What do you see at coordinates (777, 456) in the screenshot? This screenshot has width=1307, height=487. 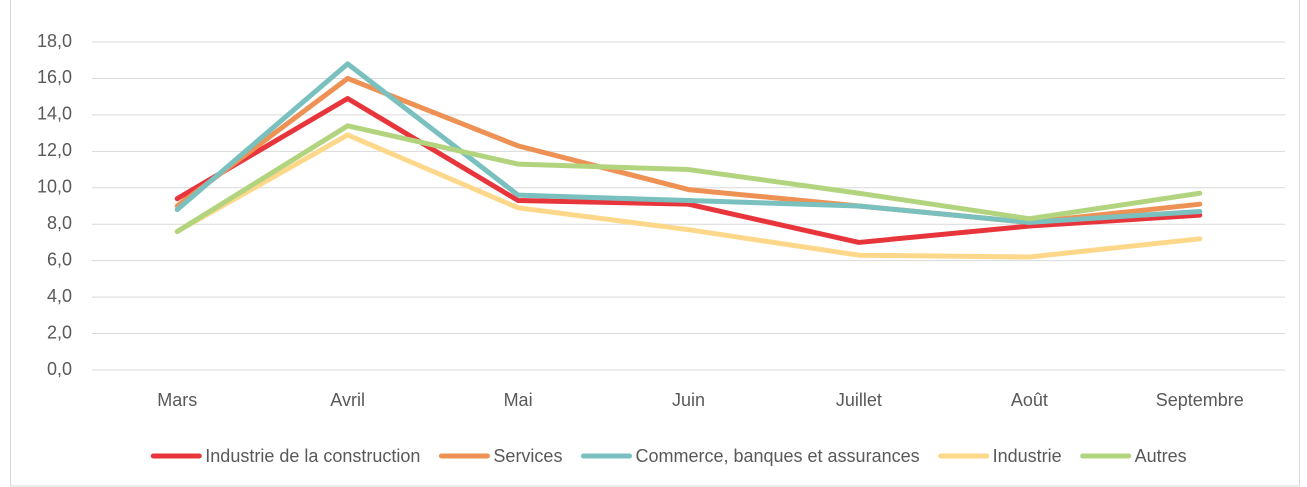 I see `legend-label: Commerce, banques et assurances` at bounding box center [777, 456].